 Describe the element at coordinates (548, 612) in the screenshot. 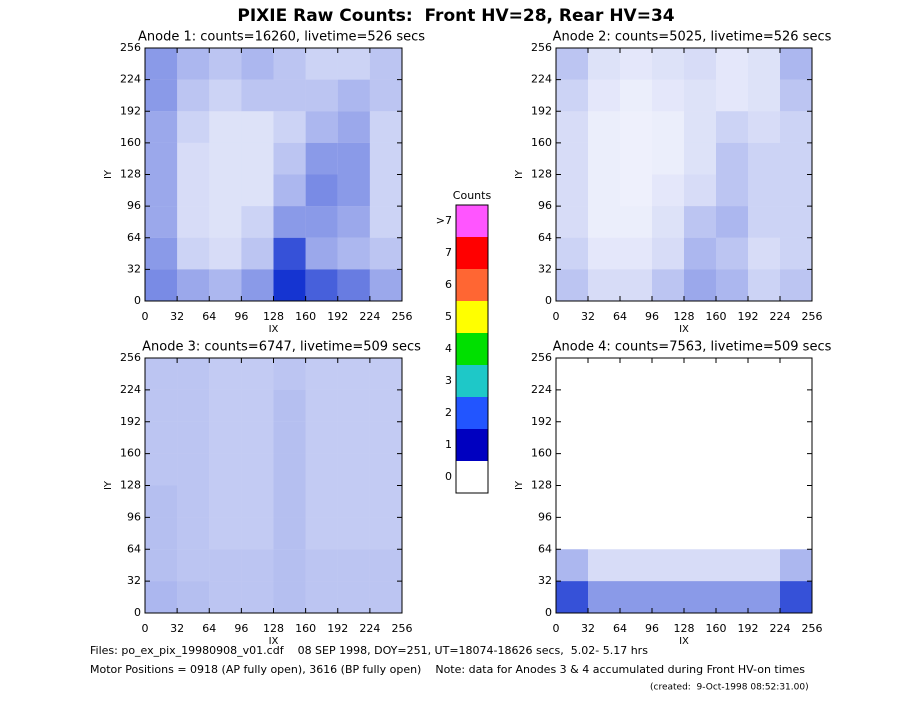

I see `y-tick-label: 0` at that location.